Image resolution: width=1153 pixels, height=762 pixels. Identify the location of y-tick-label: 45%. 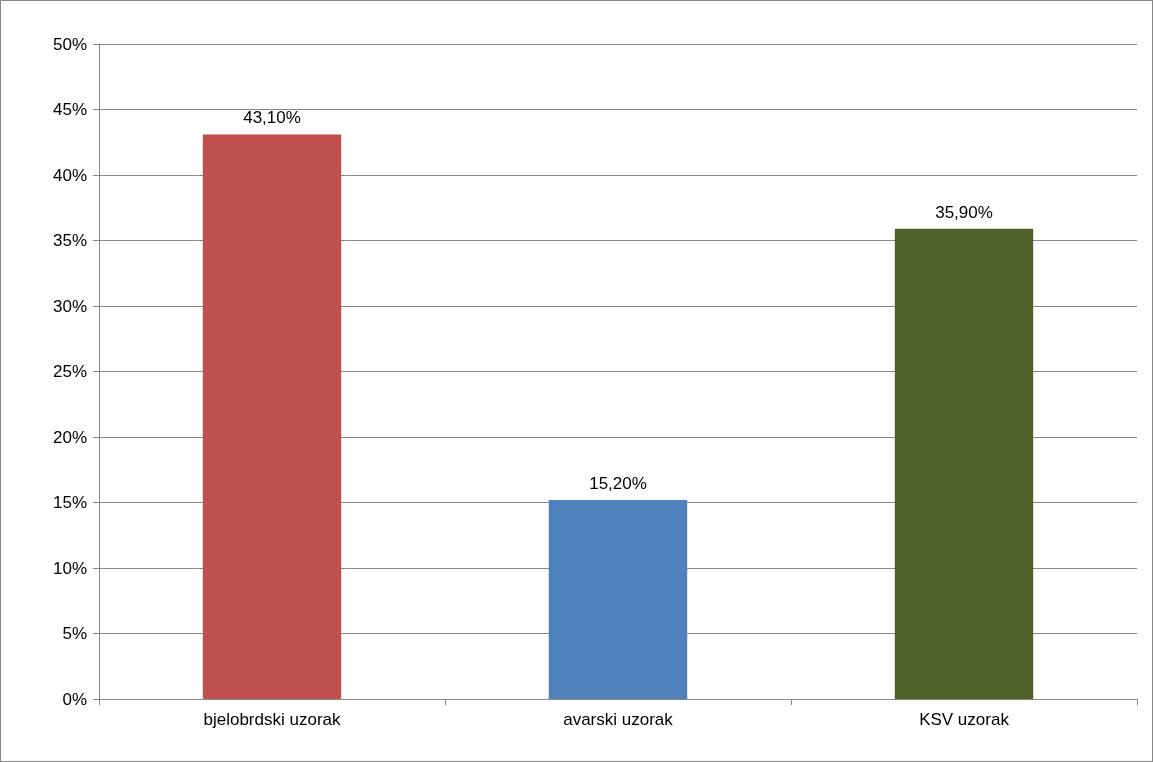
(69, 109).